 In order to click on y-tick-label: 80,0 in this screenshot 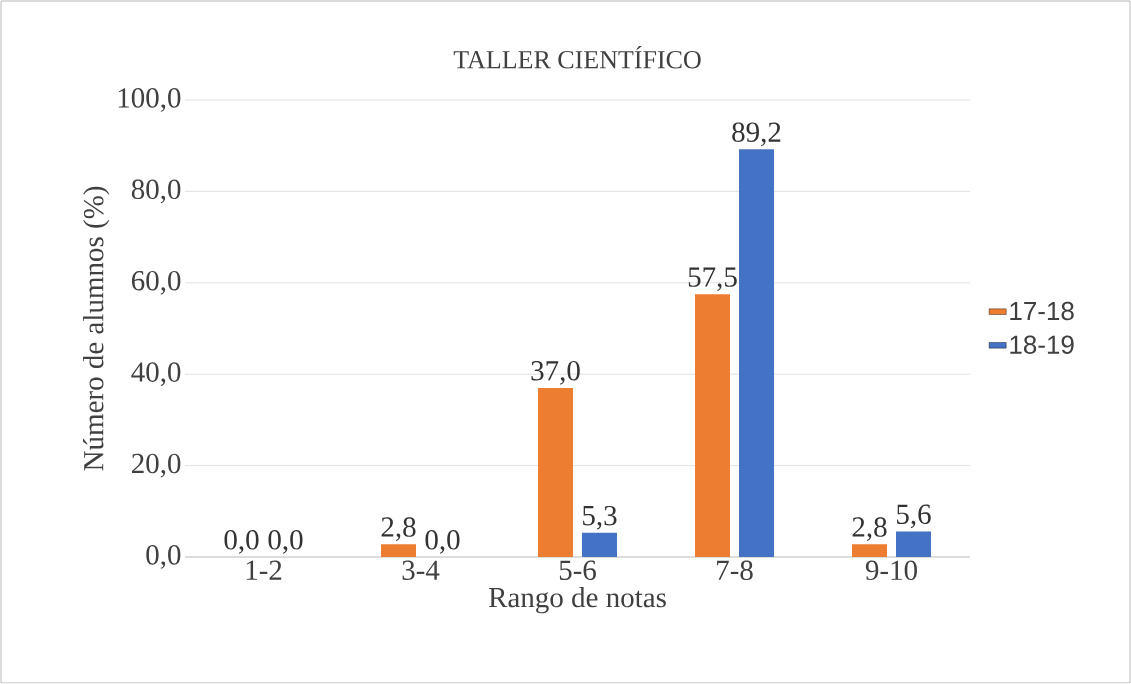, I will do `click(156, 191)`.